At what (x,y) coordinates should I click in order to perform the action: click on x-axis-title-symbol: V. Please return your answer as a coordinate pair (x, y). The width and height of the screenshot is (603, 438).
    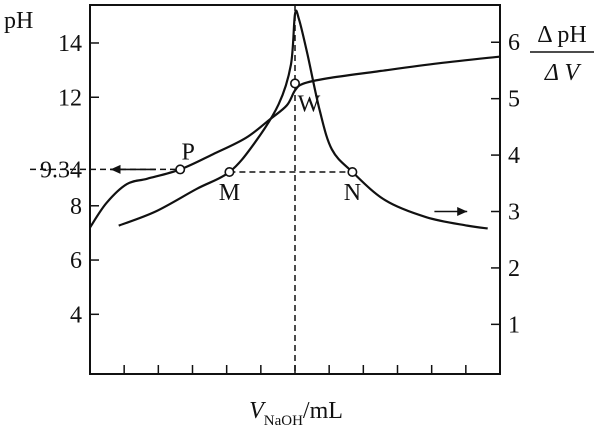
    Looking at the image, I should click on (257, 411).